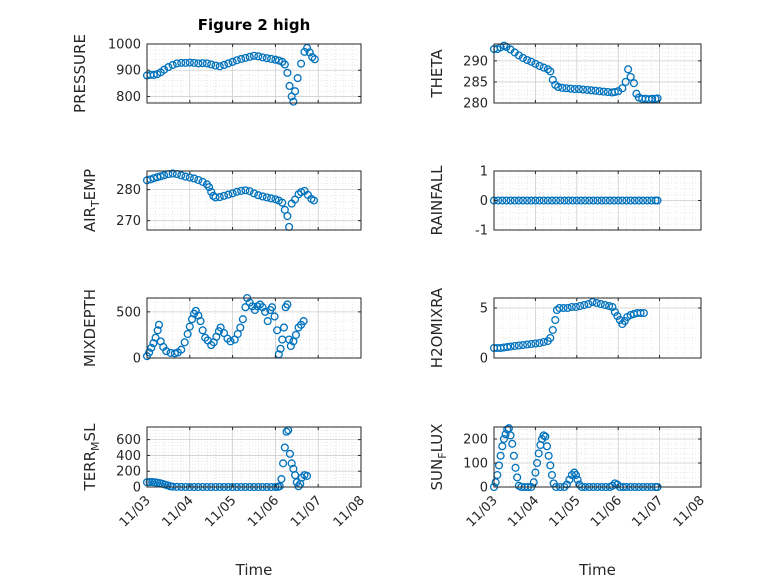  Describe the element at coordinates (475, 464) in the screenshot. I see `y-tick-label: 100` at that location.